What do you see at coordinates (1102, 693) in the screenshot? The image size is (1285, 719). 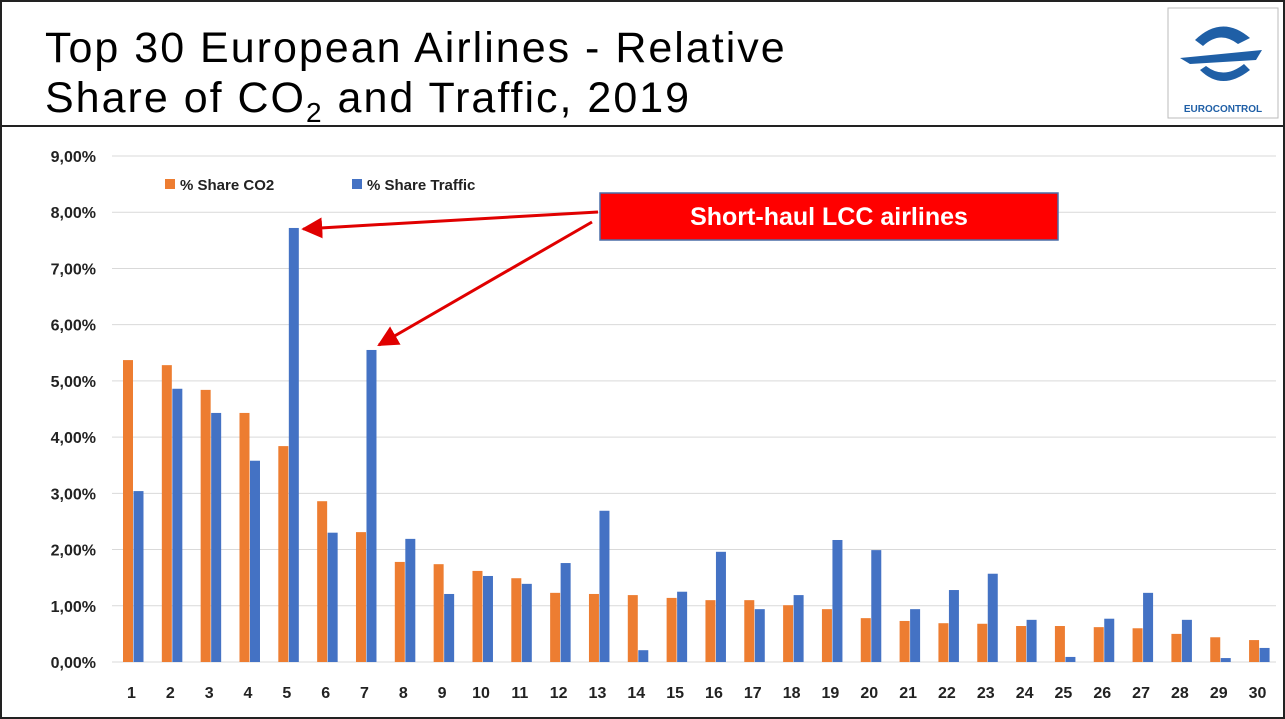 I see `x-tick-label: 26` at bounding box center [1102, 693].